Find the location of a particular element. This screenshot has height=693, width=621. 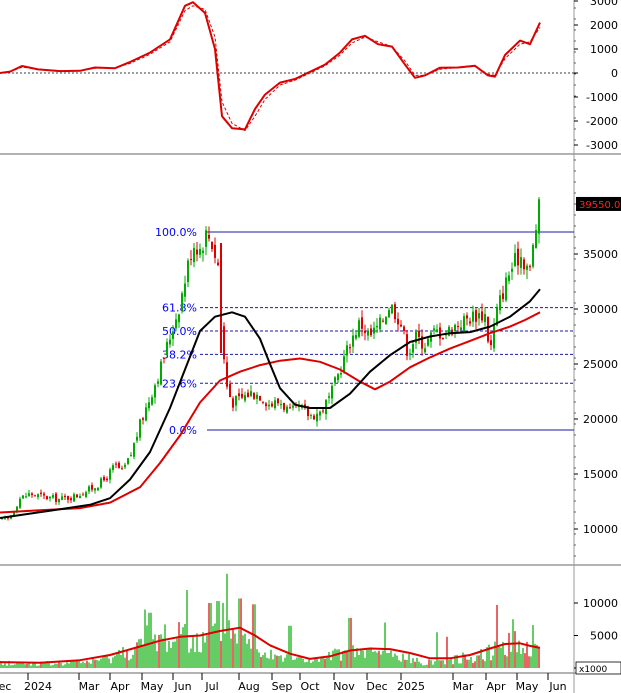

price-tick-label: 15000 is located at coordinates (600, 474).